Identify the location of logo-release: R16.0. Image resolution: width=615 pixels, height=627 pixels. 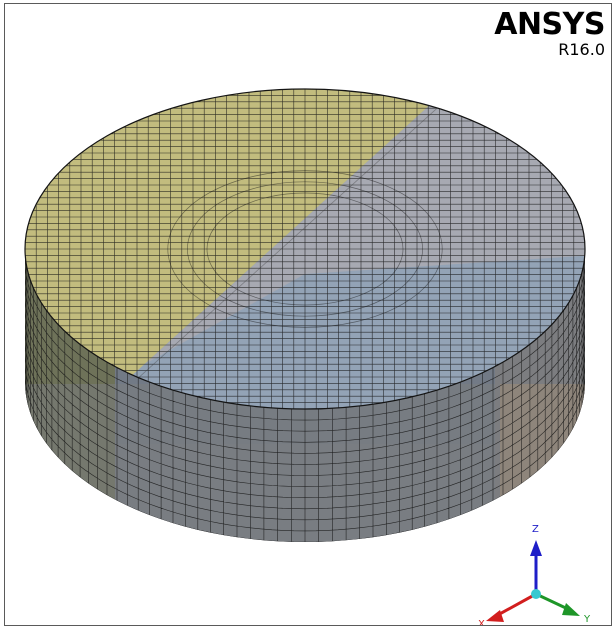
(581, 49).